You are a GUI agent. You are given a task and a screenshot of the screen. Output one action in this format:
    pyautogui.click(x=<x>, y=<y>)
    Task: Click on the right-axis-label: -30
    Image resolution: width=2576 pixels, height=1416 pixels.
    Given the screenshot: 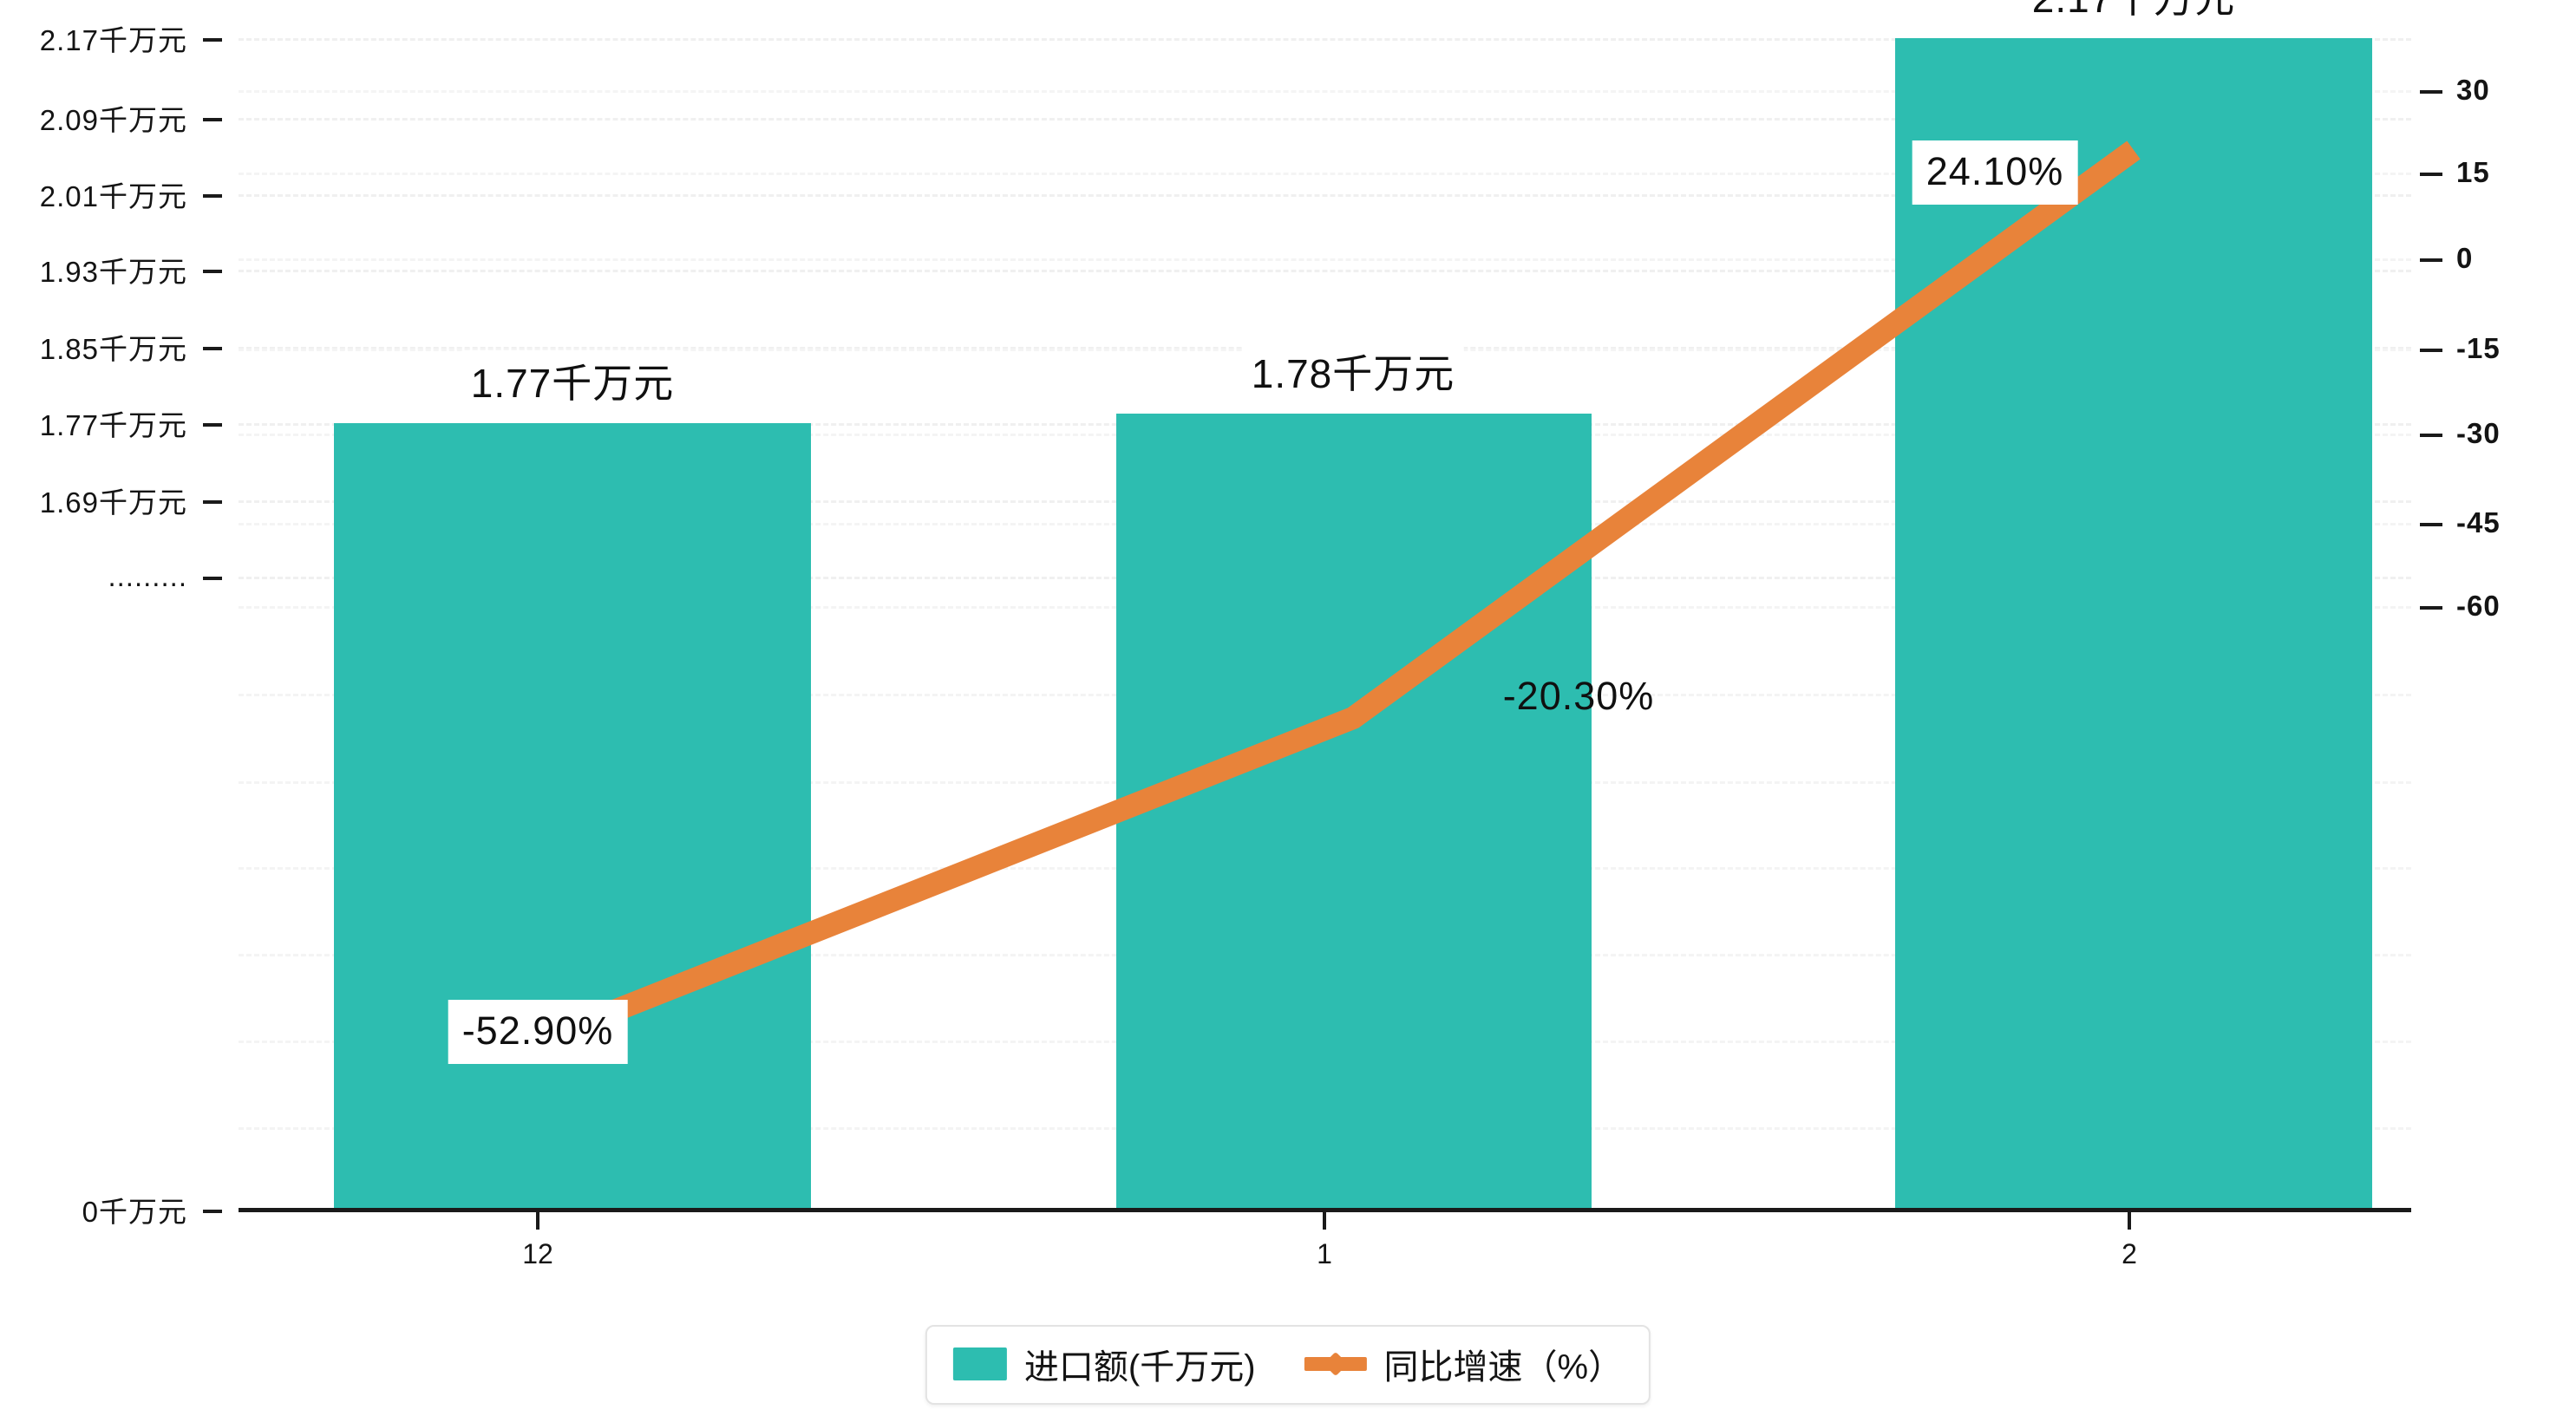 What is the action you would take?
    pyautogui.click(x=2478, y=433)
    